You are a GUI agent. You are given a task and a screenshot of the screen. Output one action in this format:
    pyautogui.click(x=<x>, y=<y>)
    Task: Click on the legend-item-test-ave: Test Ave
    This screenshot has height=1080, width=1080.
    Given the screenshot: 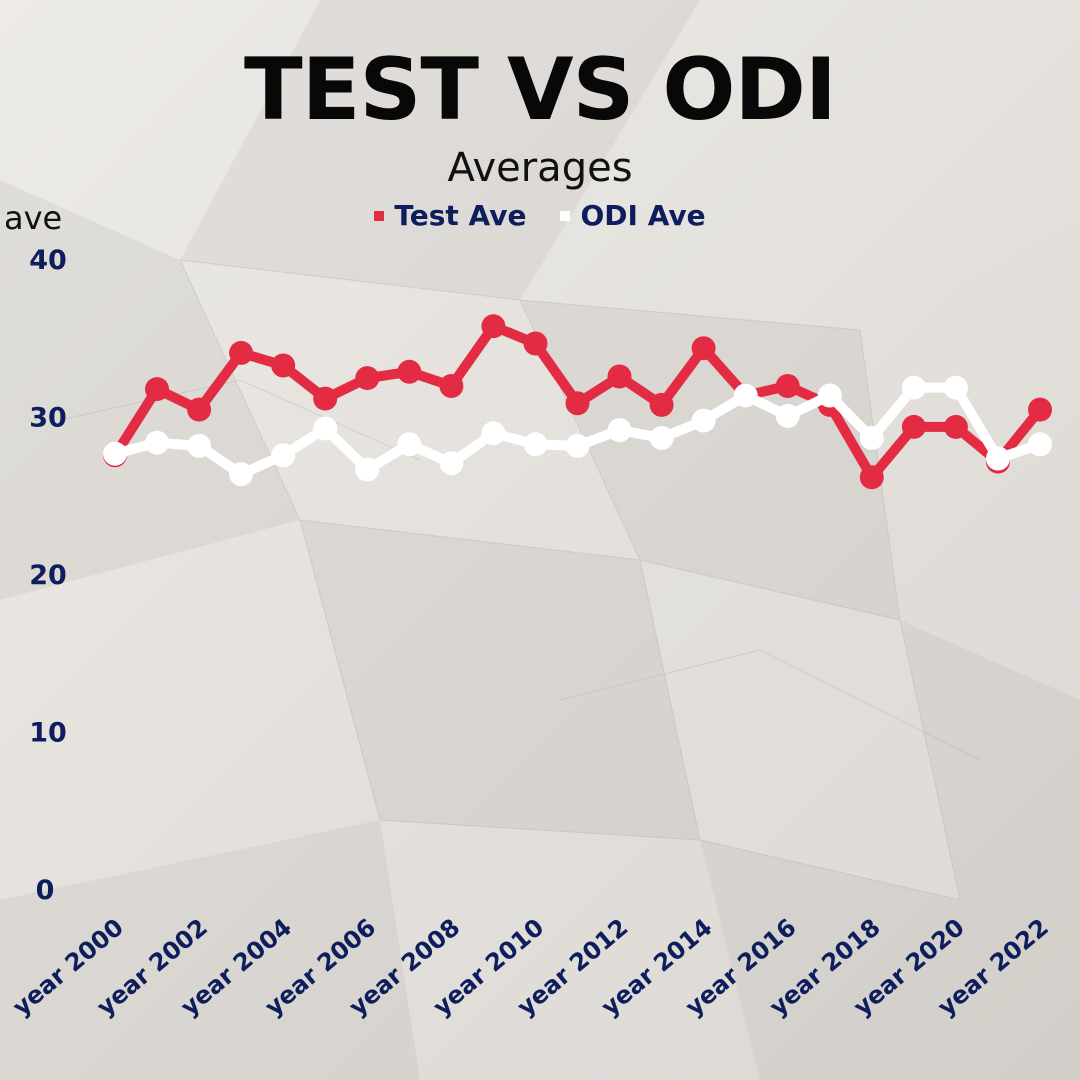 What is the action you would take?
    pyautogui.click(x=450, y=216)
    